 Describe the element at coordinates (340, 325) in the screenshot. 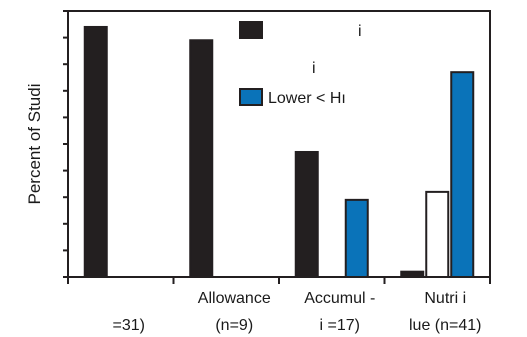

I see `x-label-line2-2: i =17)` at that location.